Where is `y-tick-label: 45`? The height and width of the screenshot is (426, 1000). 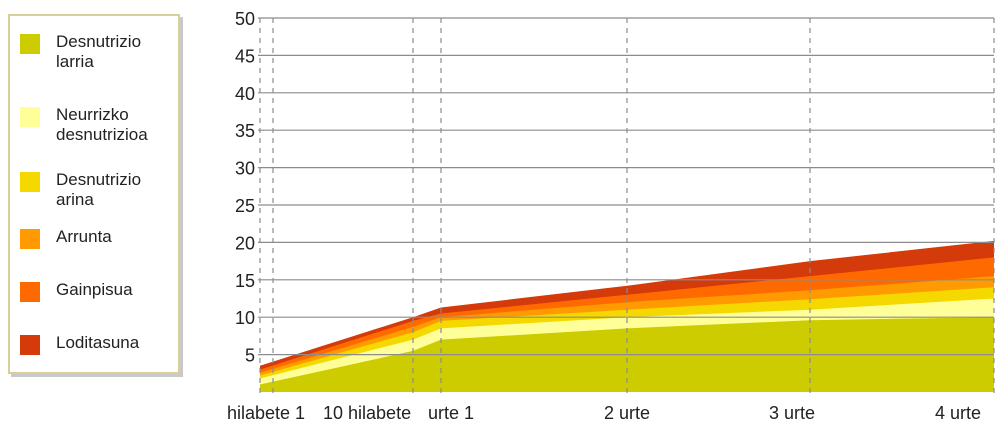 y-tick-label: 45 is located at coordinates (245, 56).